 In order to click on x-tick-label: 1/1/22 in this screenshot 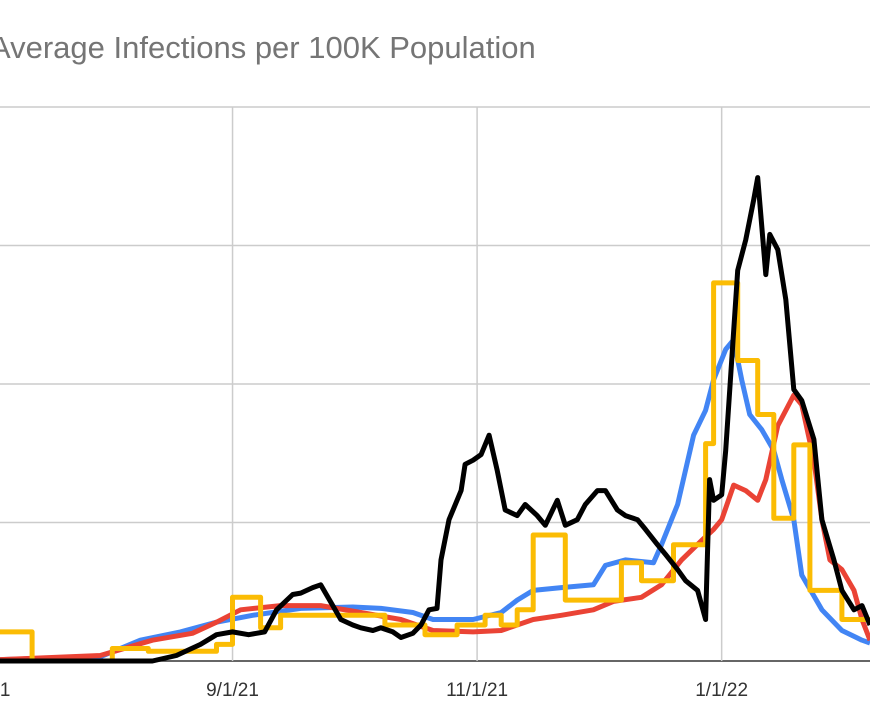, I will do `click(721, 690)`.